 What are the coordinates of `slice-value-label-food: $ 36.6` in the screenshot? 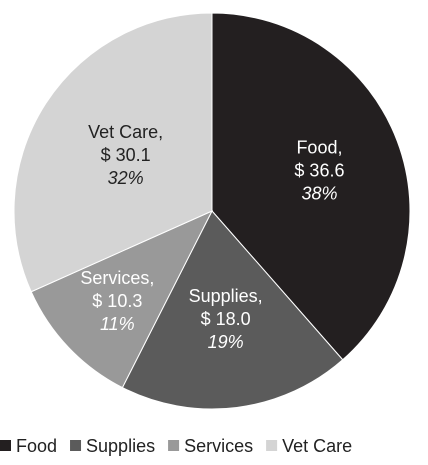 It's located at (319, 170).